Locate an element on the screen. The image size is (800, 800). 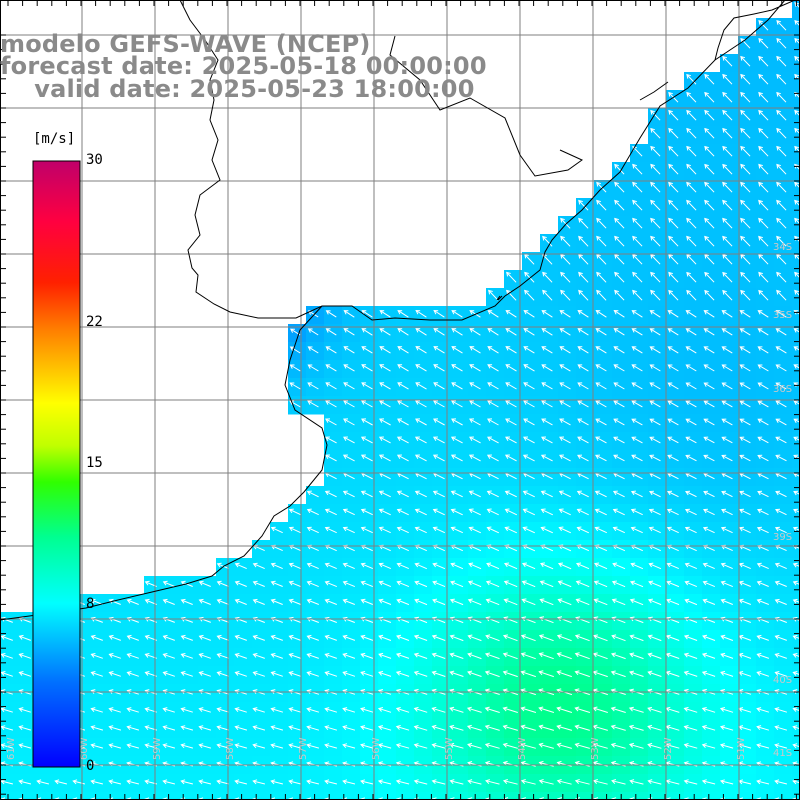
colorbar-tick-label: 8 is located at coordinates (90, 604).